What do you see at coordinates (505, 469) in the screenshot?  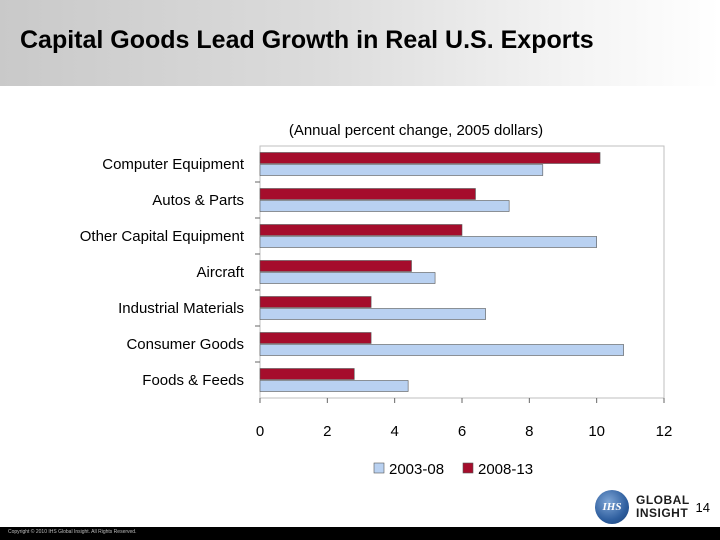 I see `legend-label-2008-13: 2008-13` at bounding box center [505, 469].